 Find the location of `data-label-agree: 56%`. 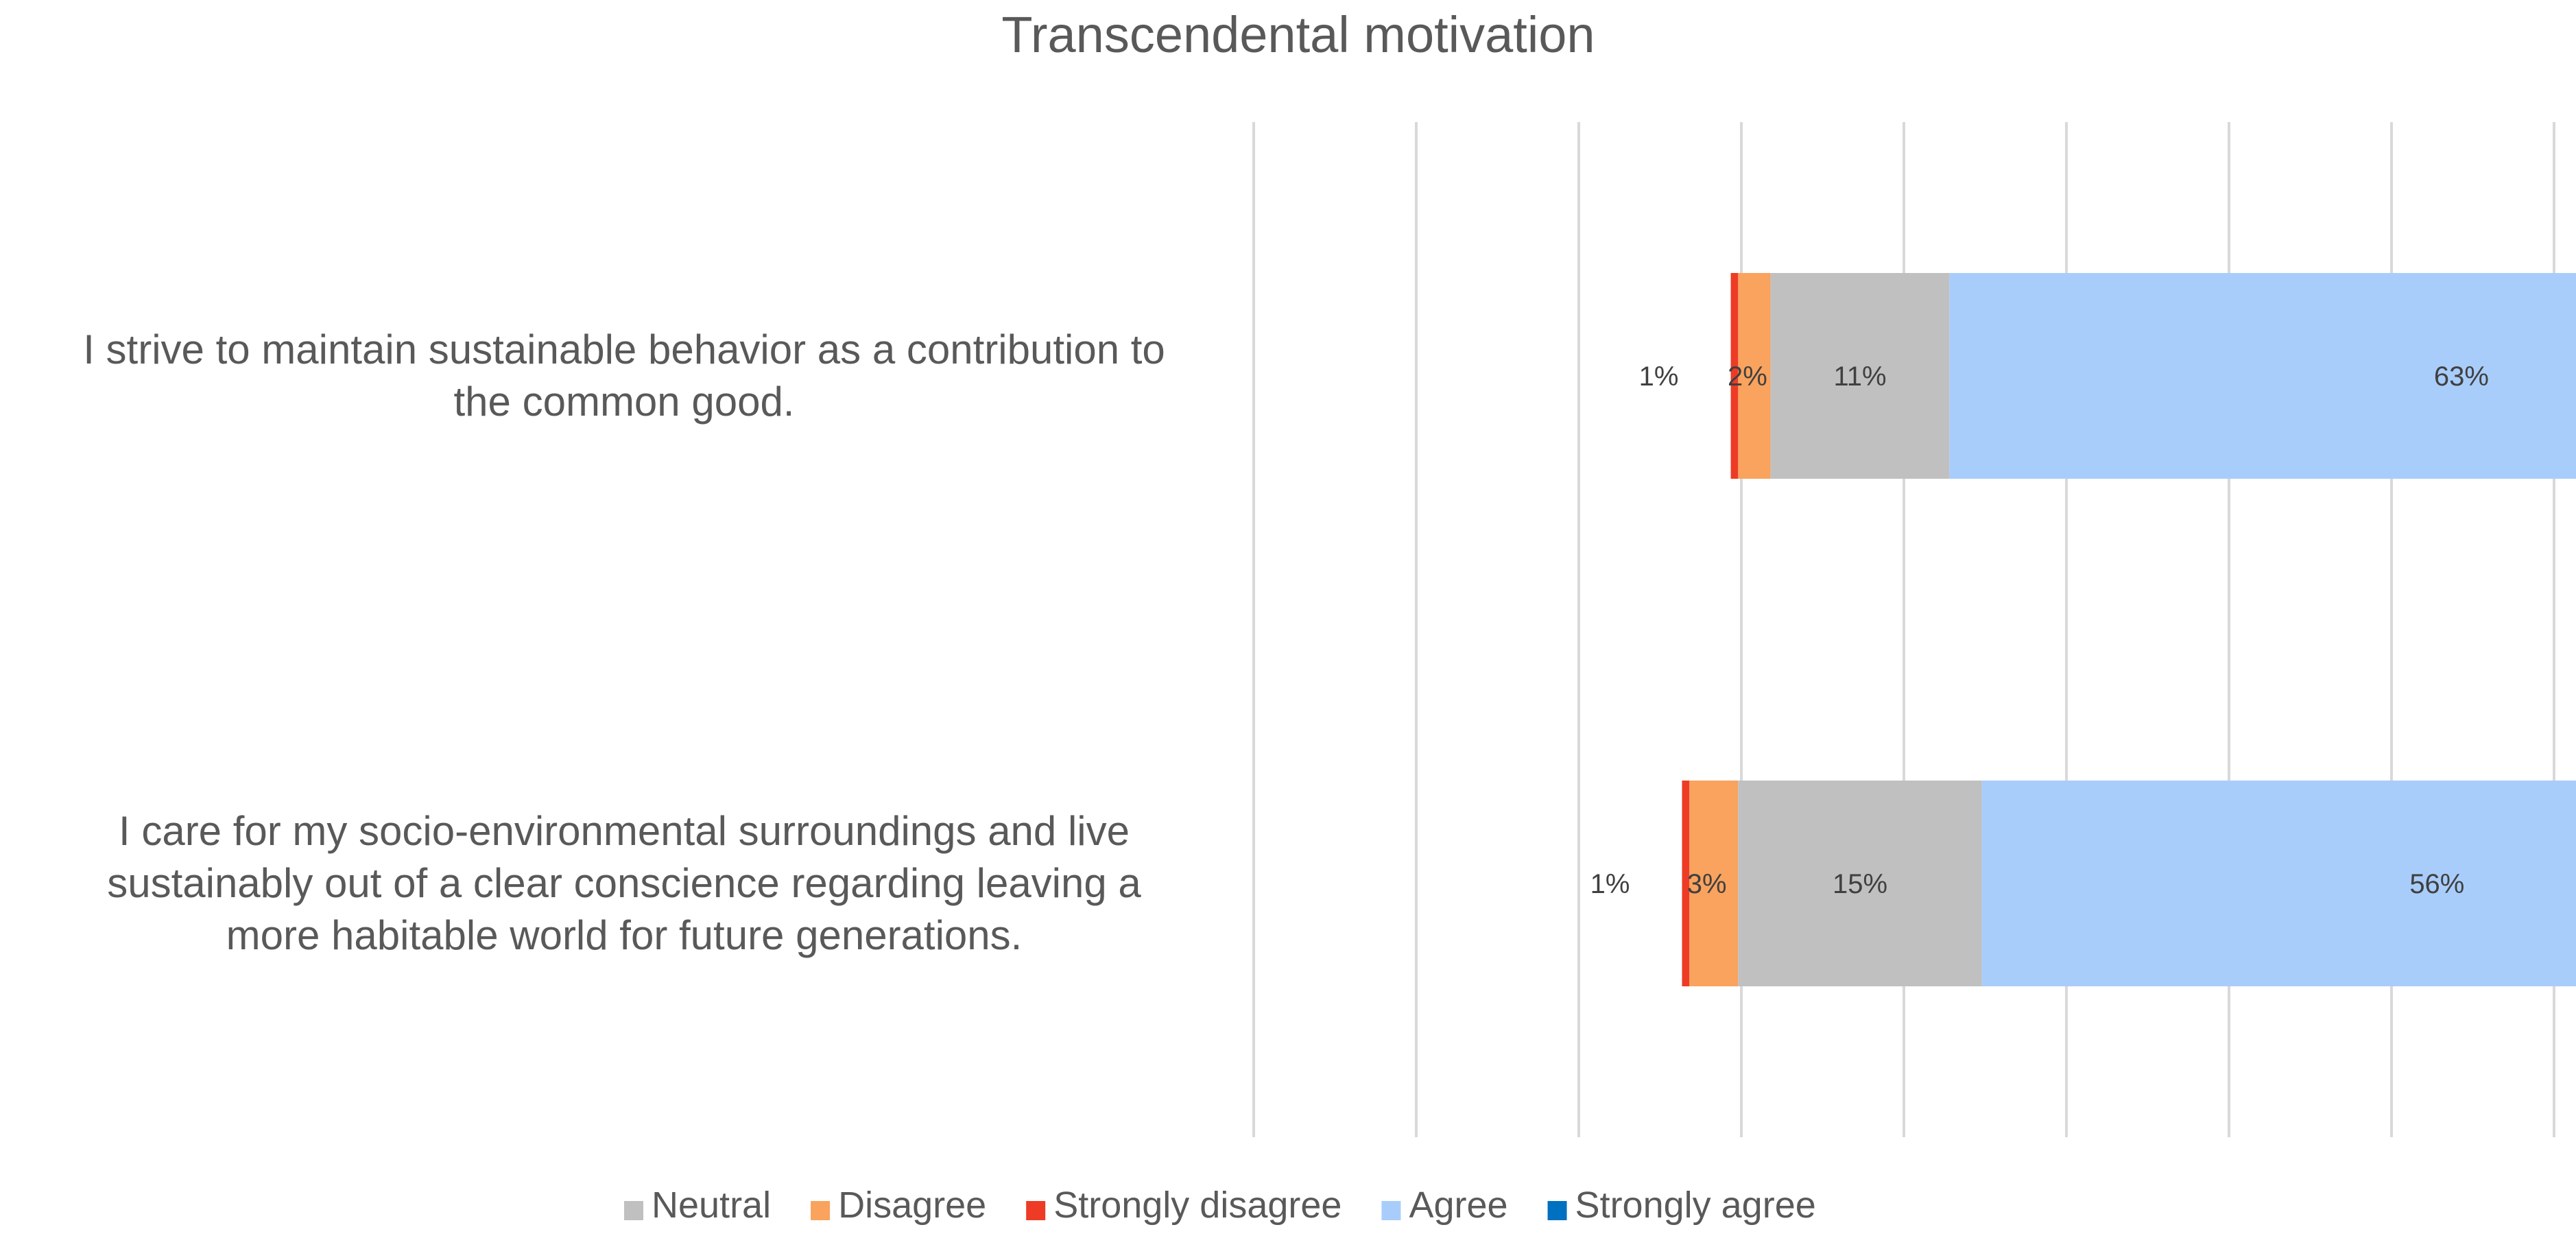

data-label-agree: 56% is located at coordinates (2436, 884).